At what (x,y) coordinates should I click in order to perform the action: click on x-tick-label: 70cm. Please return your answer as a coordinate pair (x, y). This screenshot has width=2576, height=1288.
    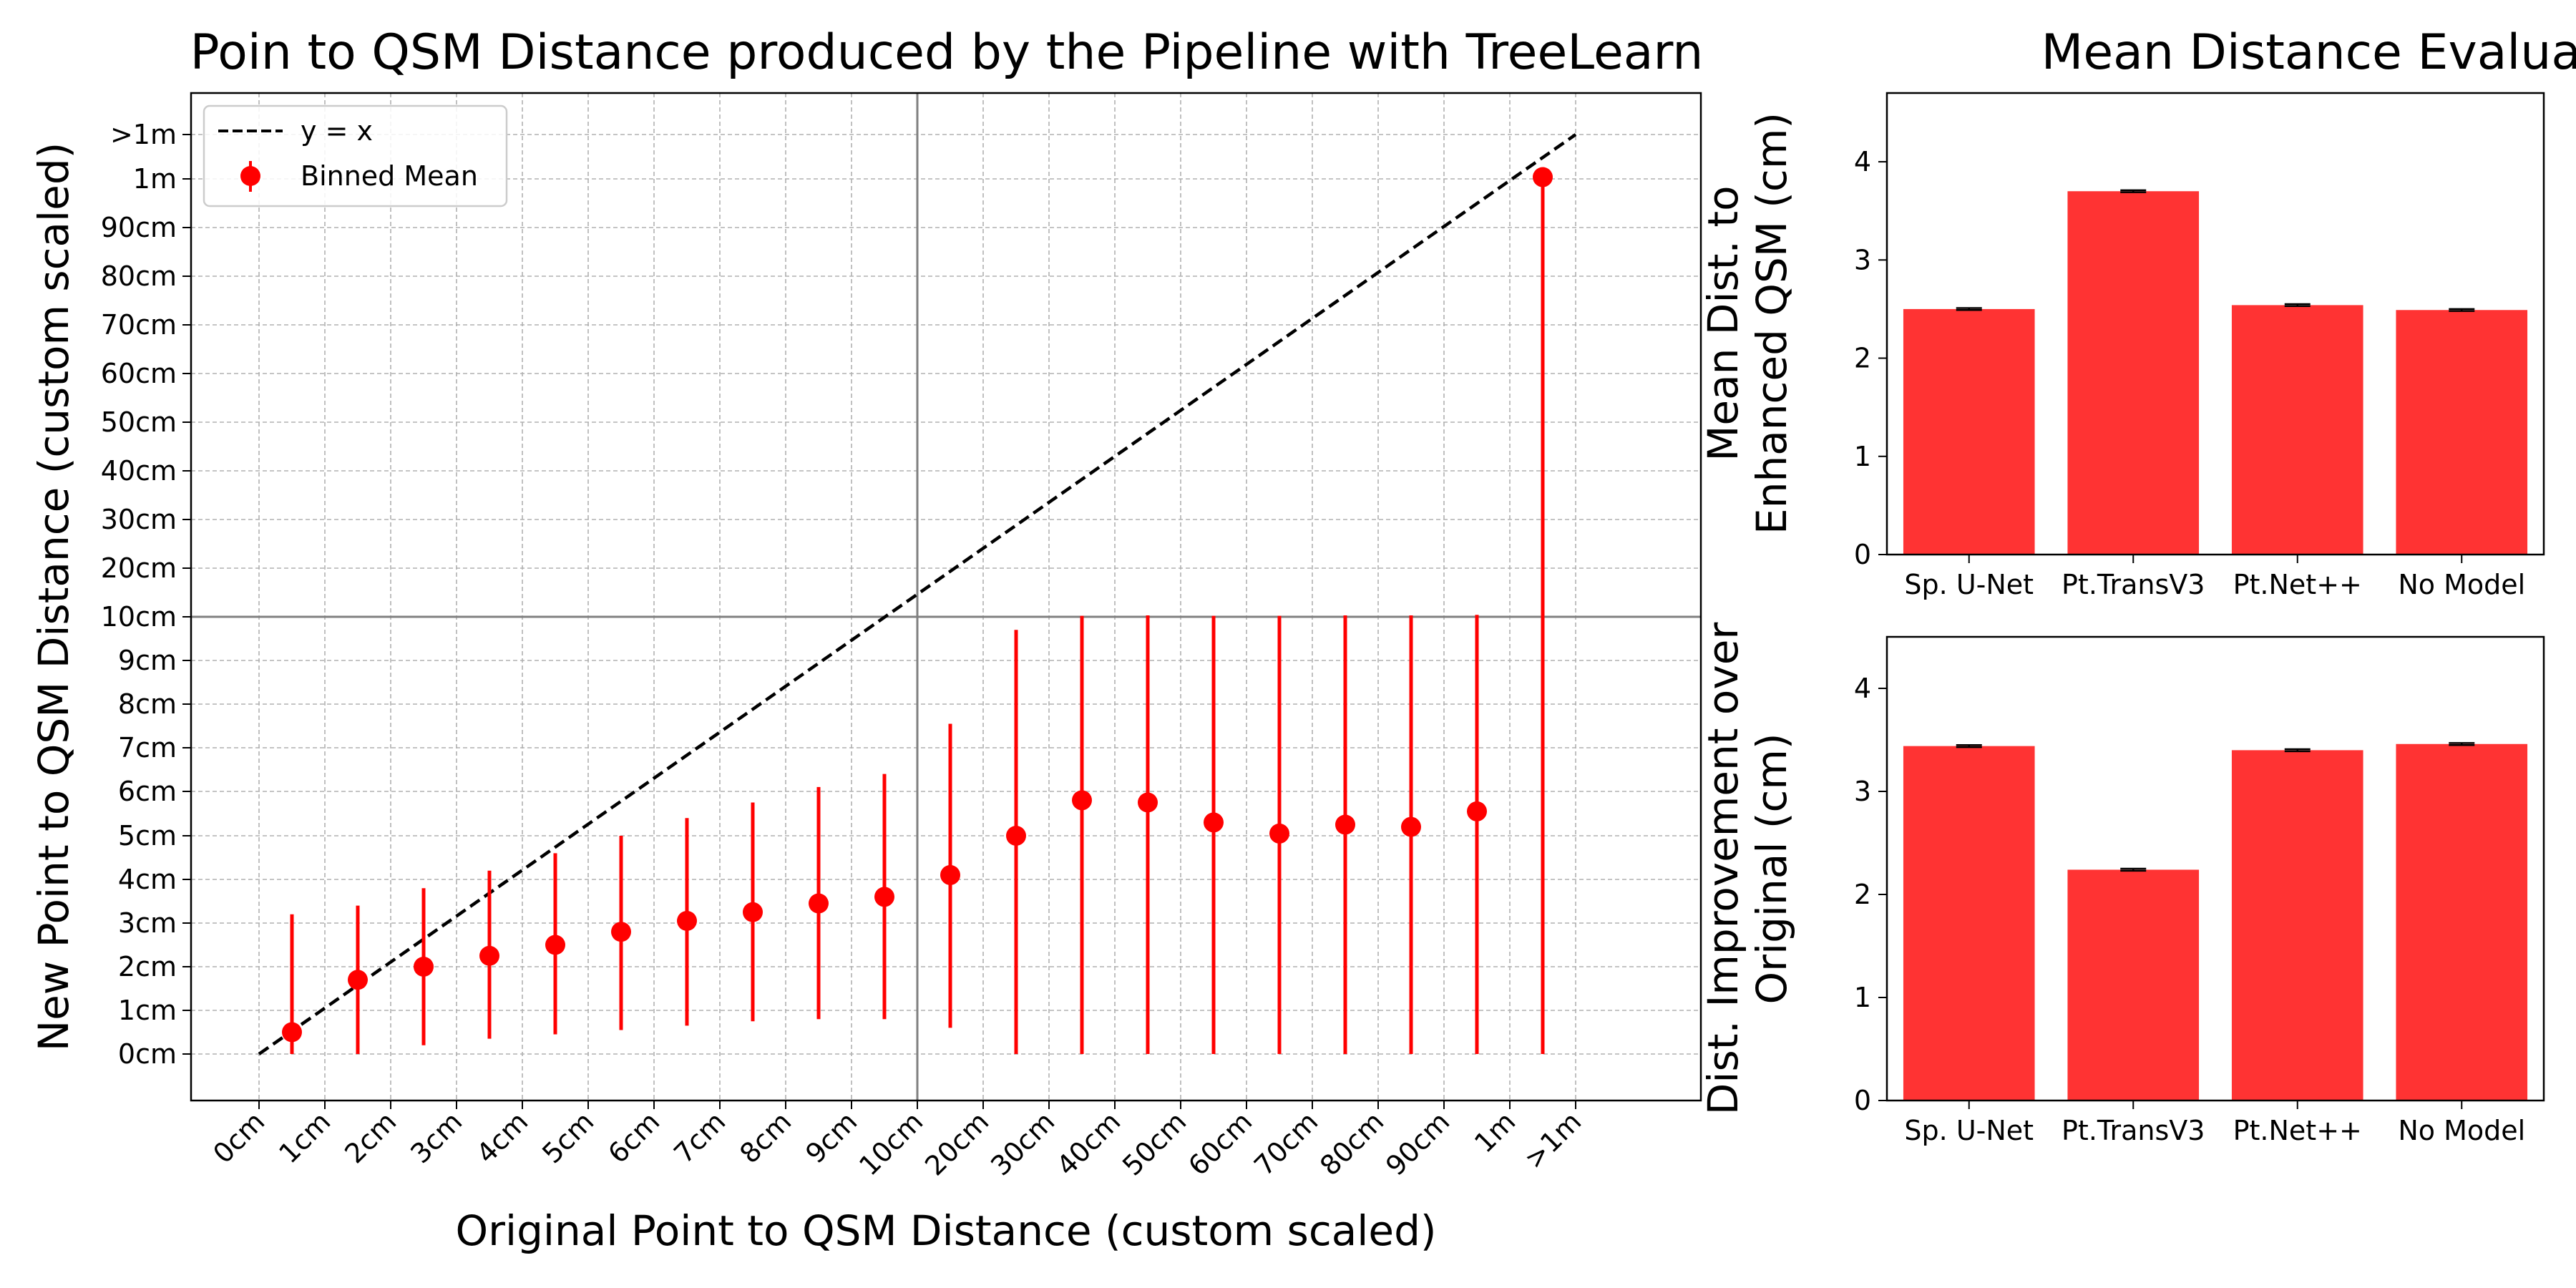
    Looking at the image, I should click on (1286, 1143).